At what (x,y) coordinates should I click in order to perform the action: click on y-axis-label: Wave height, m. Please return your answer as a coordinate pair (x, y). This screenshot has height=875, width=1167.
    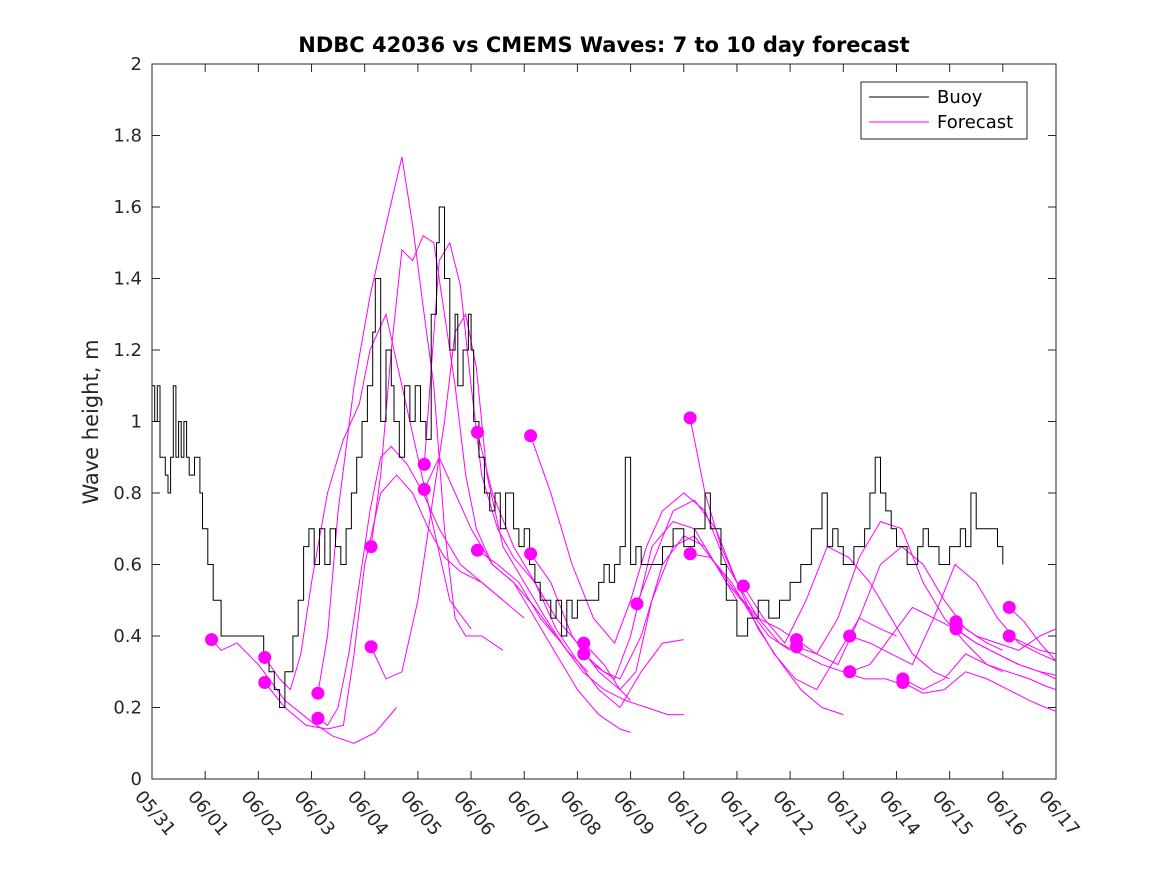
    Looking at the image, I should click on (91, 421).